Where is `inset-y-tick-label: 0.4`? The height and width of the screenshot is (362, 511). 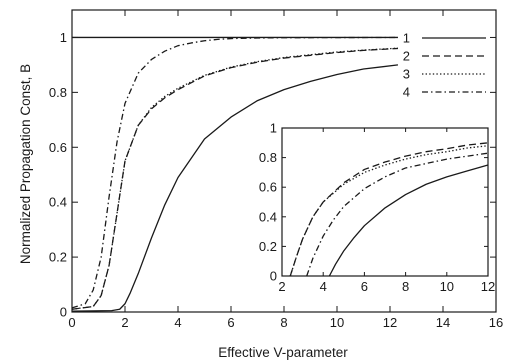 inset-y-tick-label: 0.4 is located at coordinates (268, 216).